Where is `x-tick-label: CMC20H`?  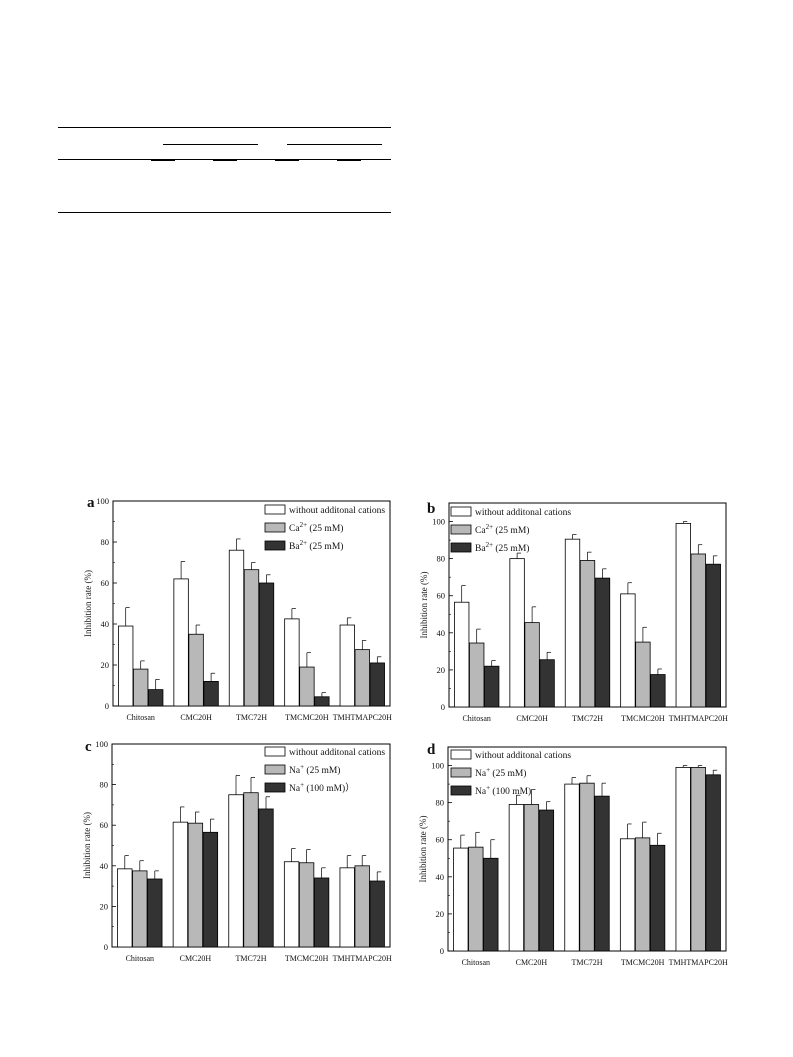
x-tick-label: CMC20H is located at coordinates (196, 958).